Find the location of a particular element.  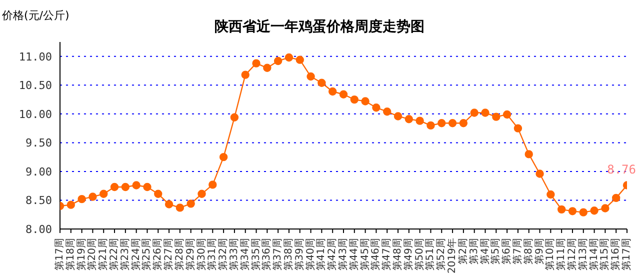

x-tick-label: 第51周 is located at coordinates (430, 254).